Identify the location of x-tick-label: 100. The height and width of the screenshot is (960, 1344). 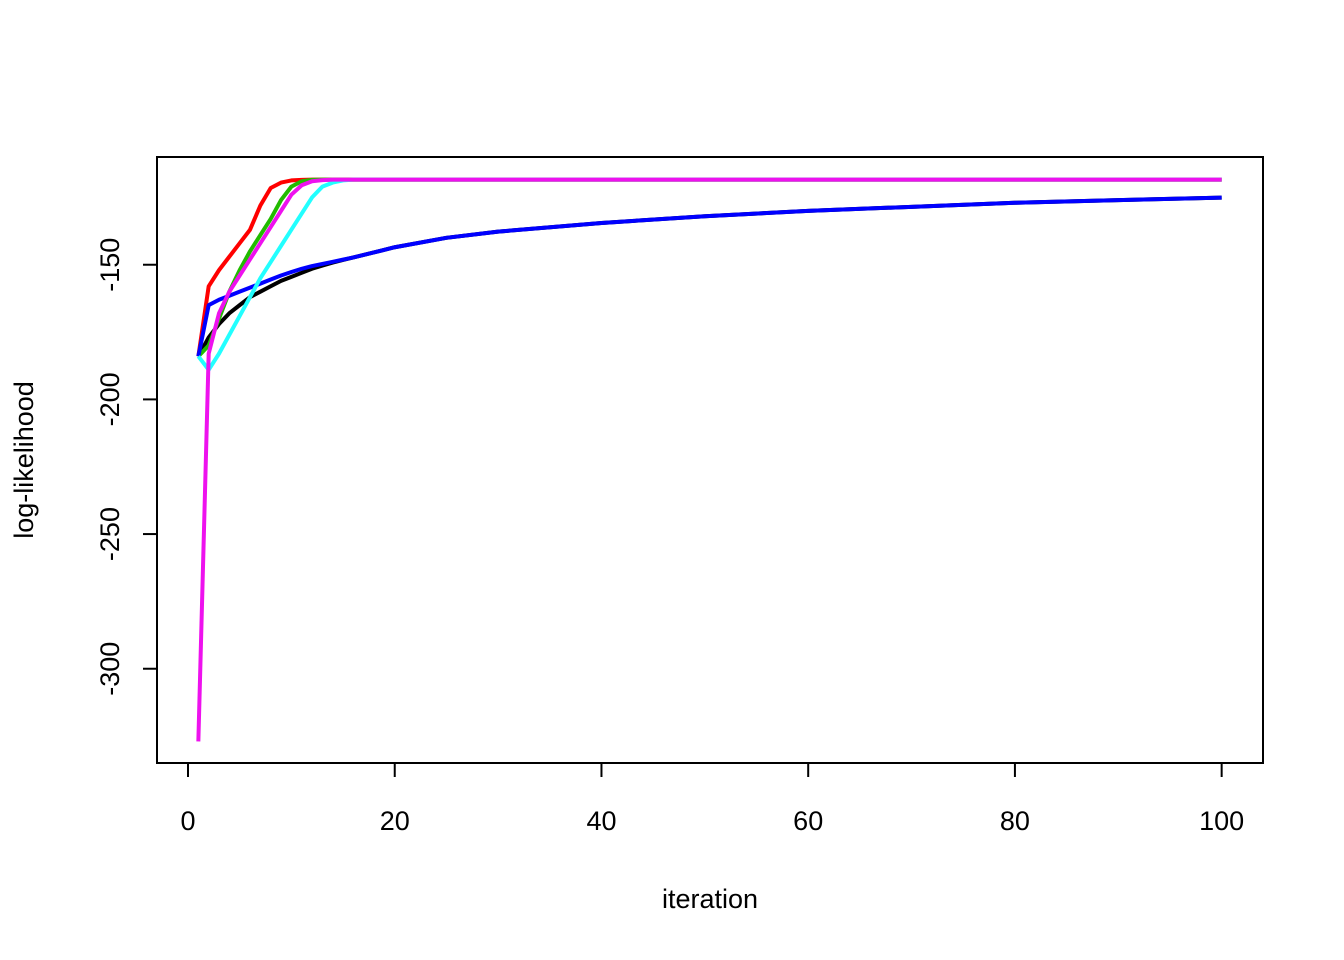
(1221, 821).